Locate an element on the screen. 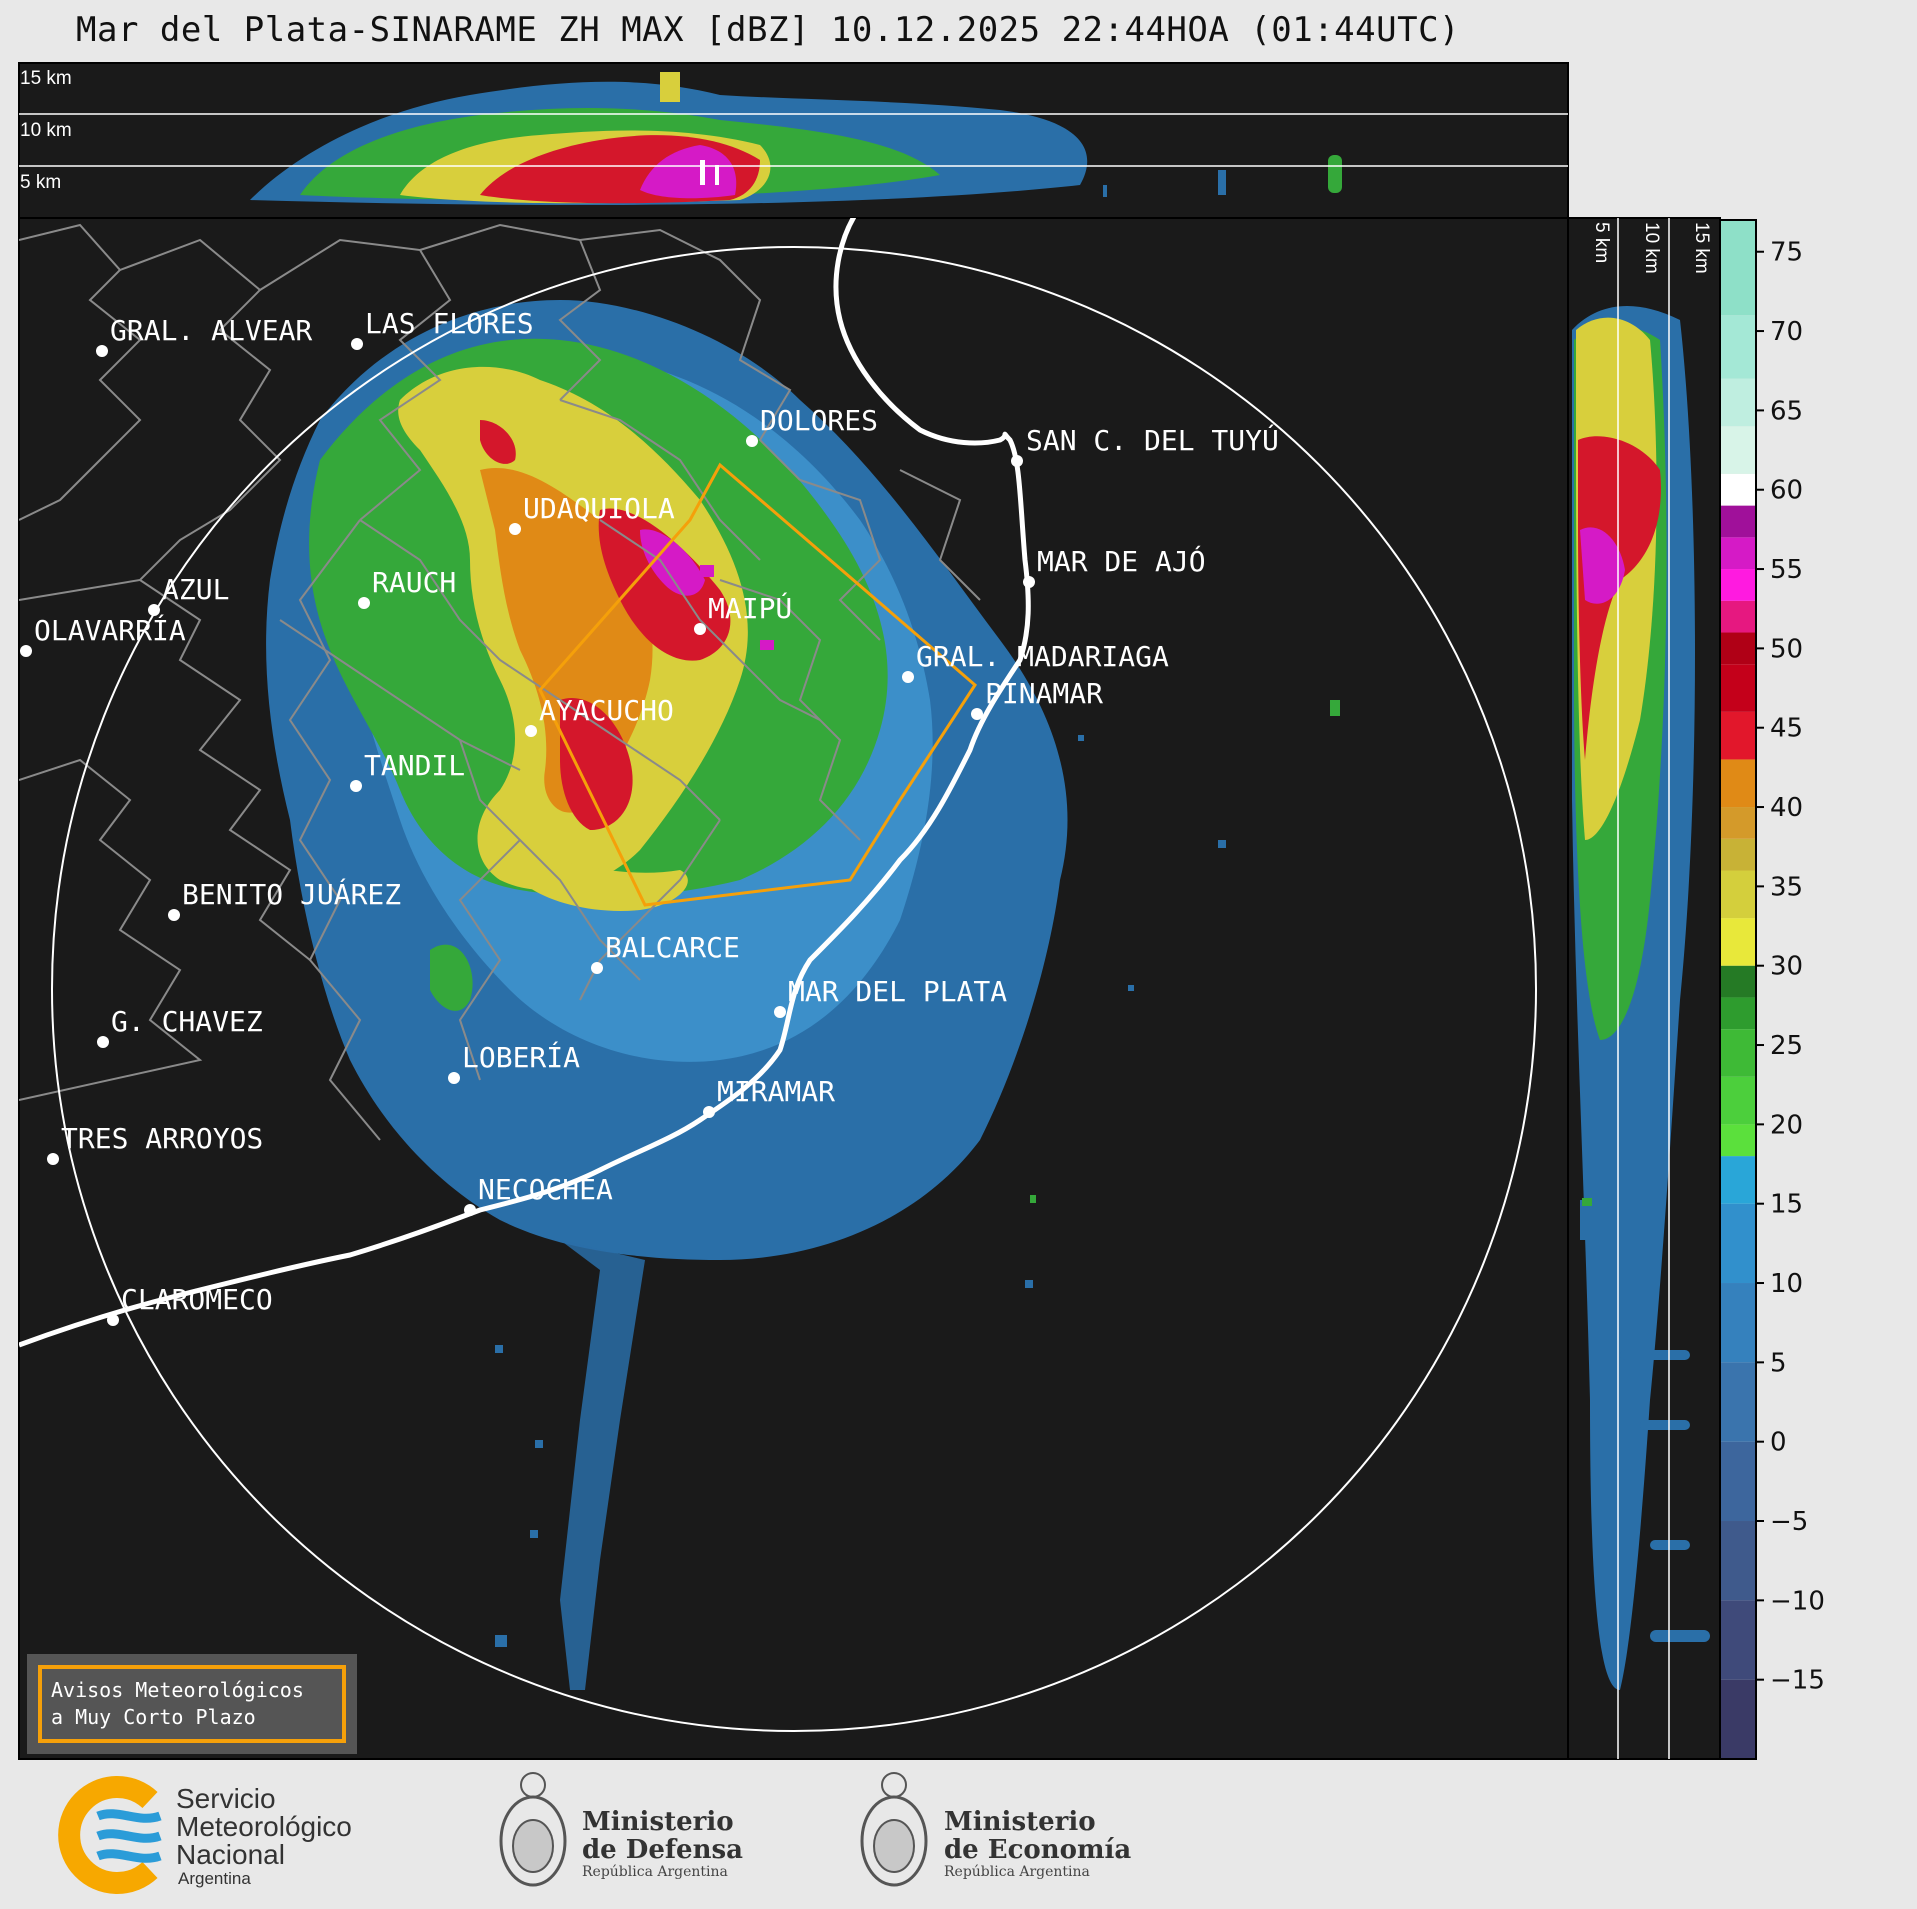  city-tandil: TANDIL is located at coordinates (407, 770).